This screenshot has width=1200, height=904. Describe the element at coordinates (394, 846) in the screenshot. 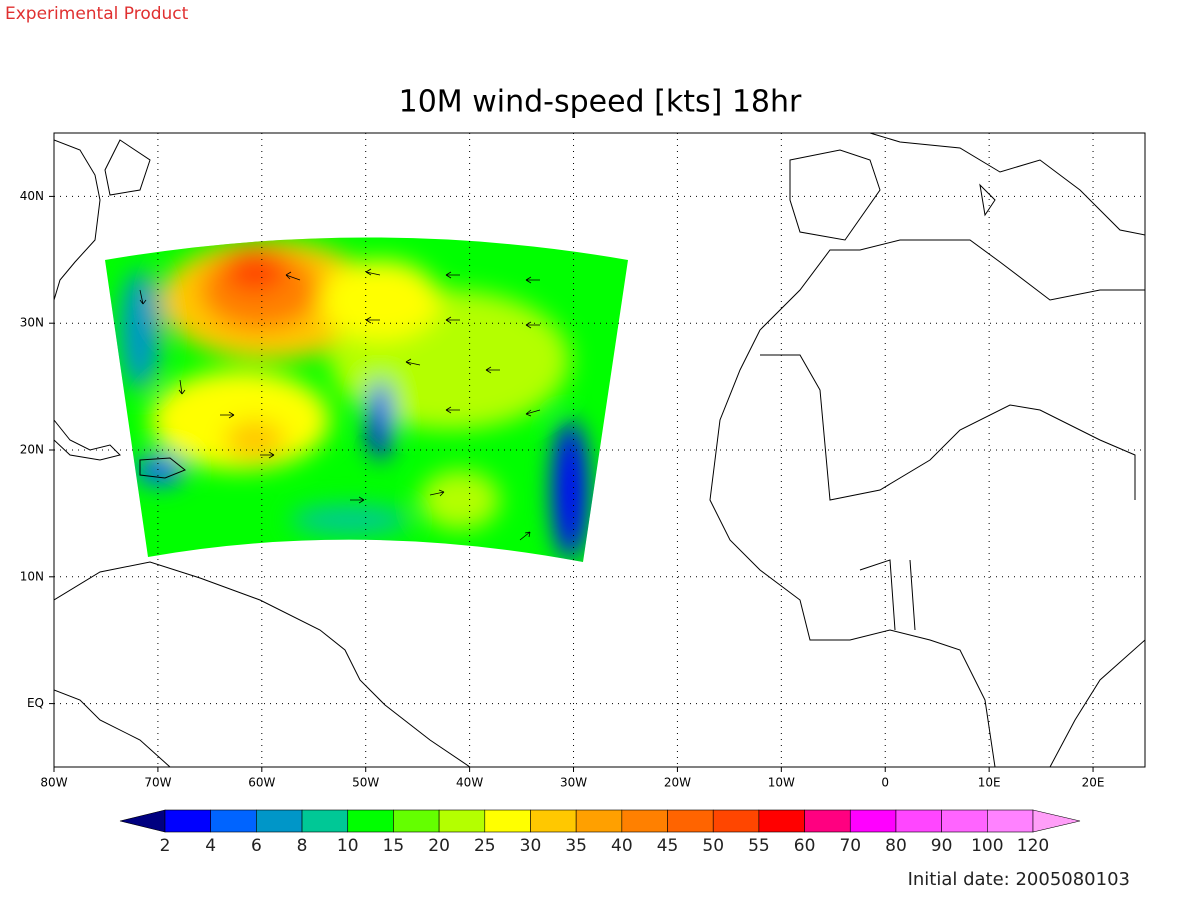

I see `colorbar-label: 15` at that location.